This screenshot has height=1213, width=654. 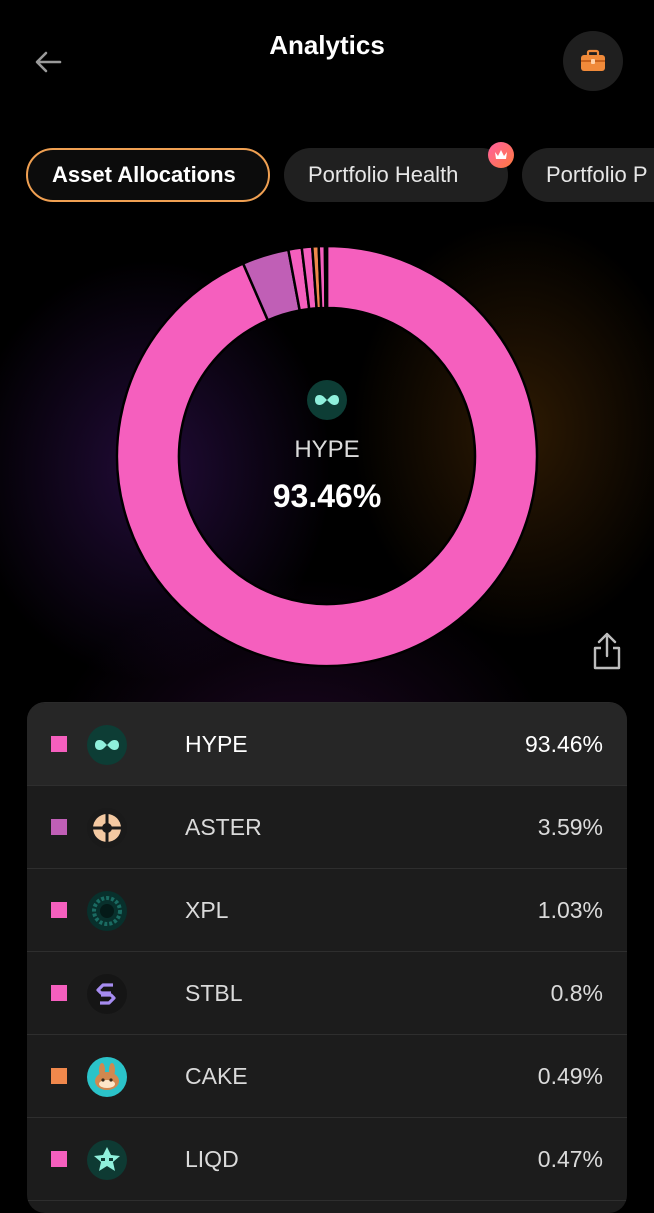 I want to click on center-percent: 93.46%, so click(x=327, y=496).